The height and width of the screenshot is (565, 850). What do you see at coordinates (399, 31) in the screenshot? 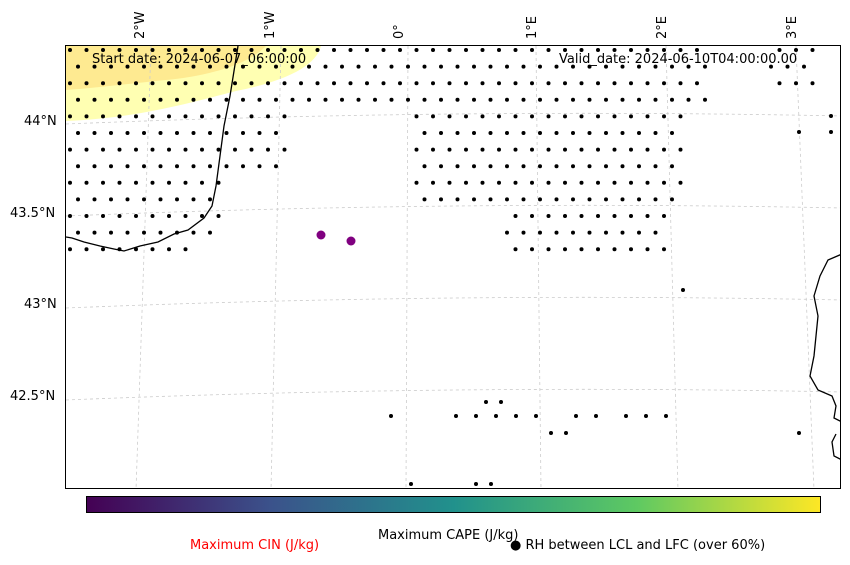
I see `lon-label-0: 0°` at bounding box center [399, 31].